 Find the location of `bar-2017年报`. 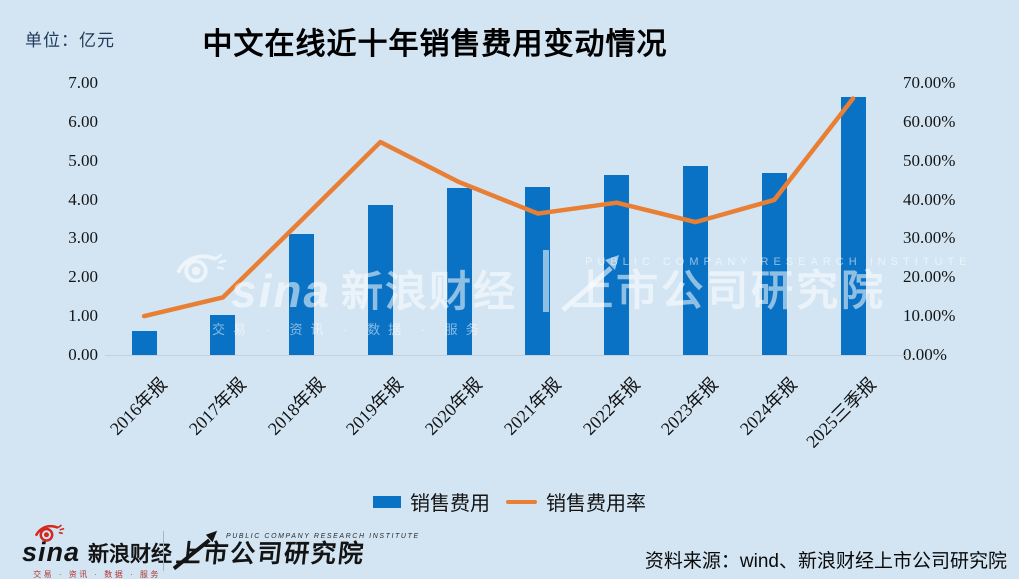

bar-2017年报 is located at coordinates (223, 334).